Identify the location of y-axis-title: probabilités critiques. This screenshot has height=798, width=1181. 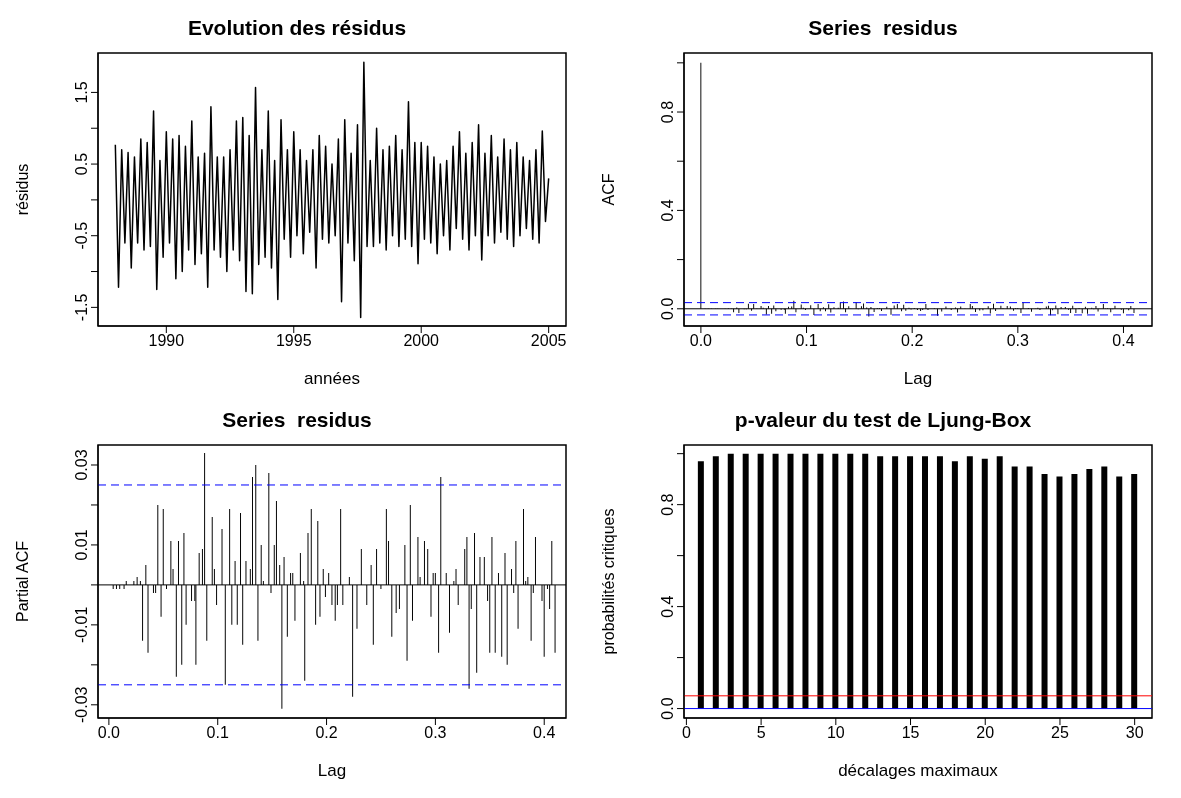
(608, 581).